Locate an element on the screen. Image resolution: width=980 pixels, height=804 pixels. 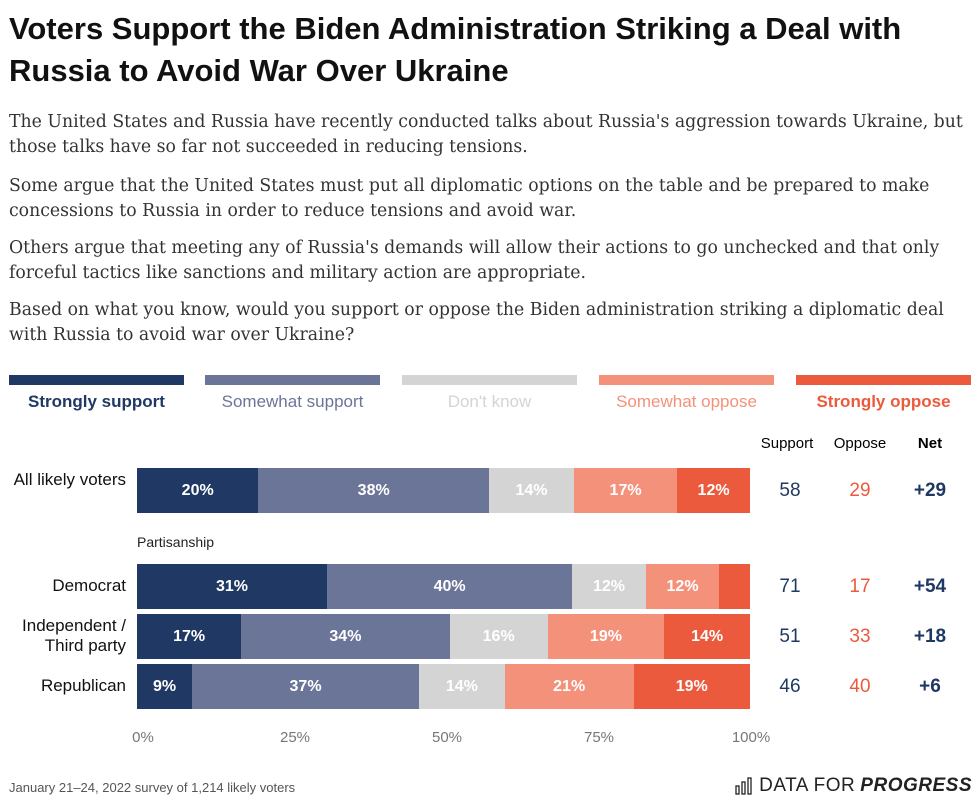
bar-segment-somewhat-support: 40% is located at coordinates (450, 586).